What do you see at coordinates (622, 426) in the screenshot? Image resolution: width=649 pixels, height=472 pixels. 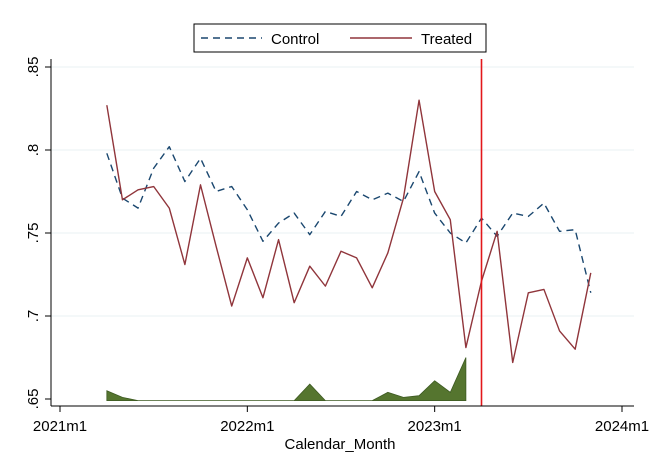 I see `x-tick-label: 2024m1` at bounding box center [622, 426].